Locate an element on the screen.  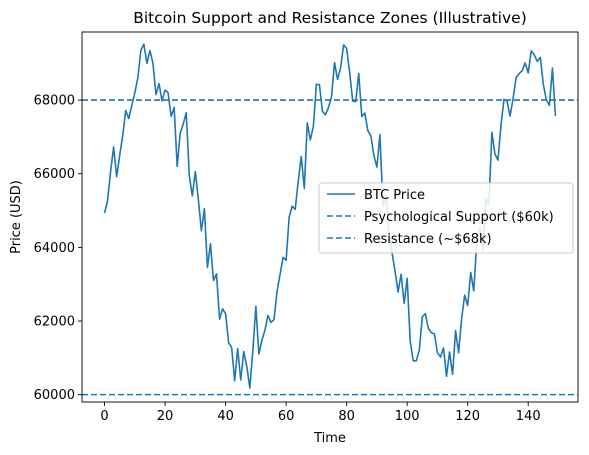
y-tick-label: 66000 is located at coordinates (54, 174).